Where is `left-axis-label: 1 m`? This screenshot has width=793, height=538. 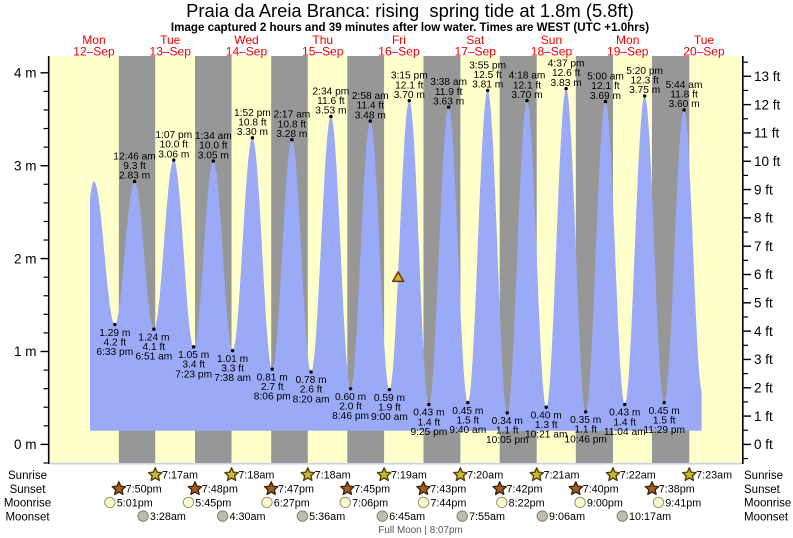 left-axis-label: 1 m is located at coordinates (25, 351).